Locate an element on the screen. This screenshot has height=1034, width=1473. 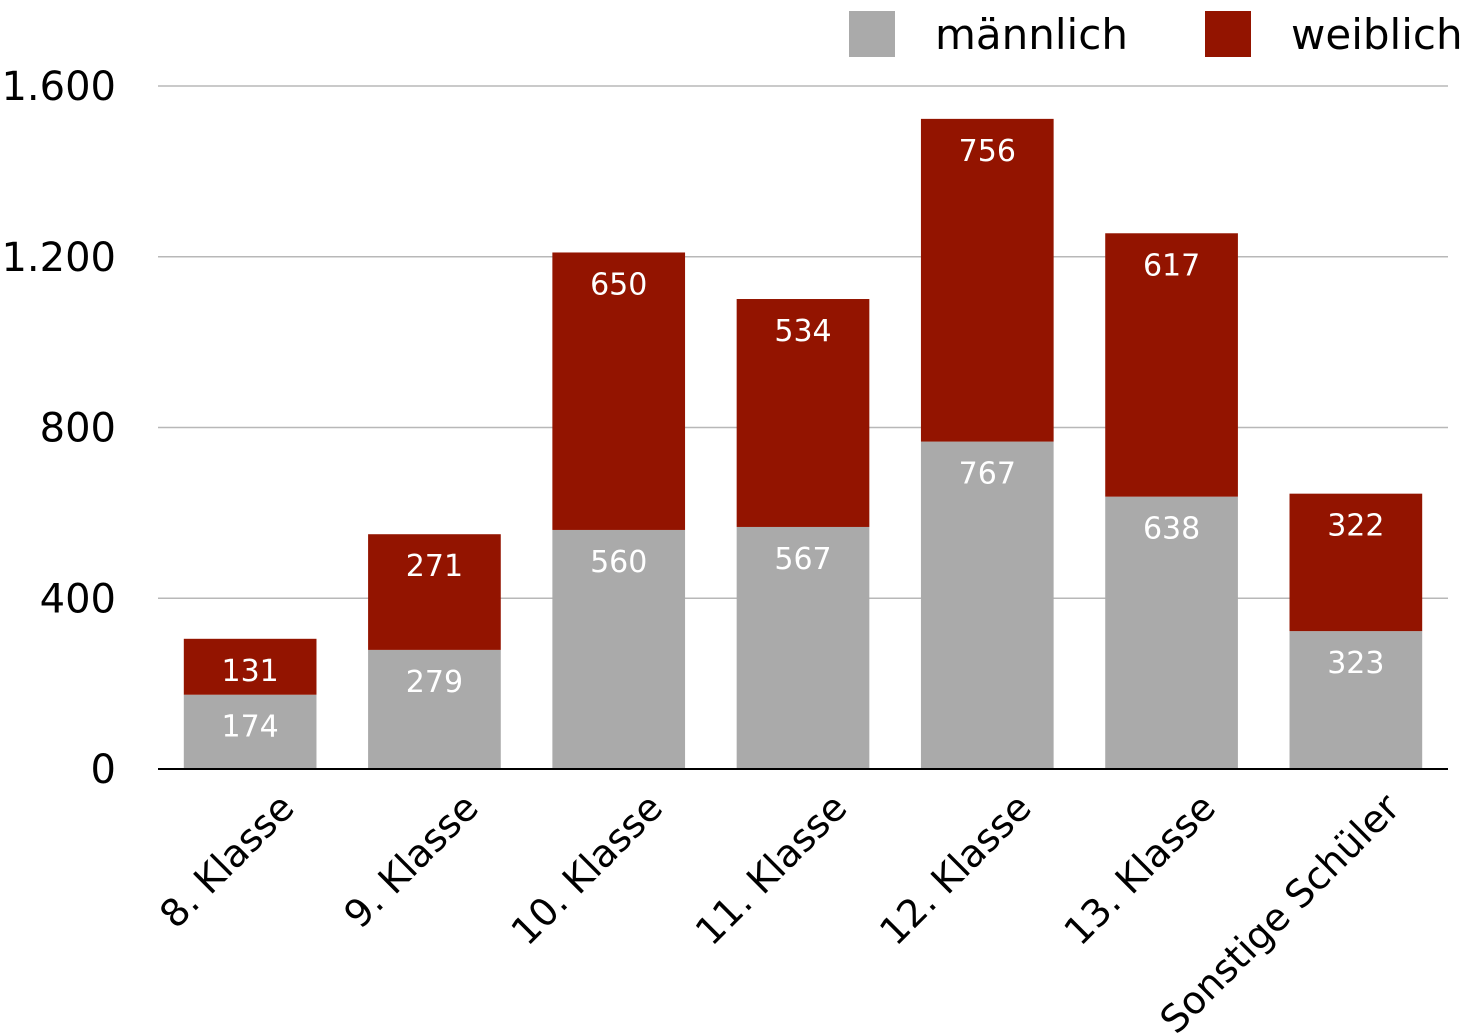
data-label: 279 is located at coordinates (434, 682).